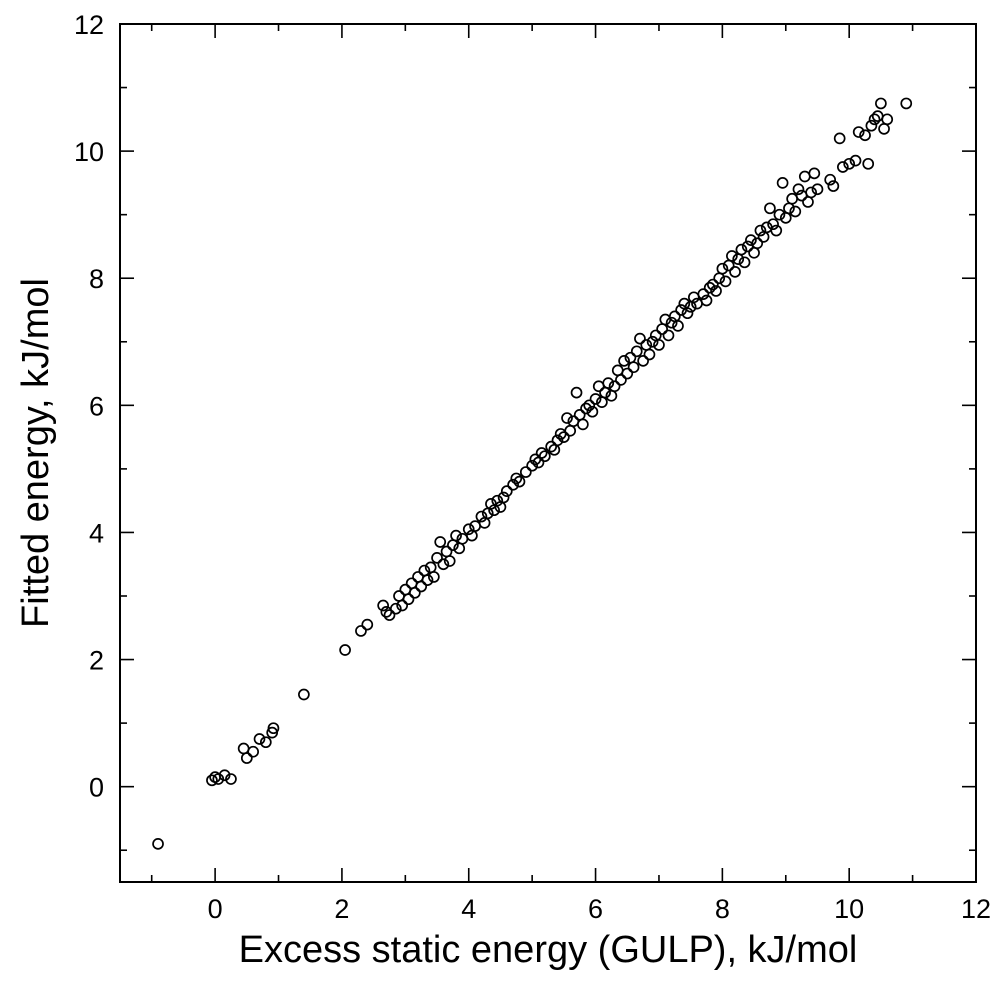 This screenshot has width=1004, height=983. What do you see at coordinates (96, 406) in the screenshot?
I see `y-tick-label: 6` at bounding box center [96, 406].